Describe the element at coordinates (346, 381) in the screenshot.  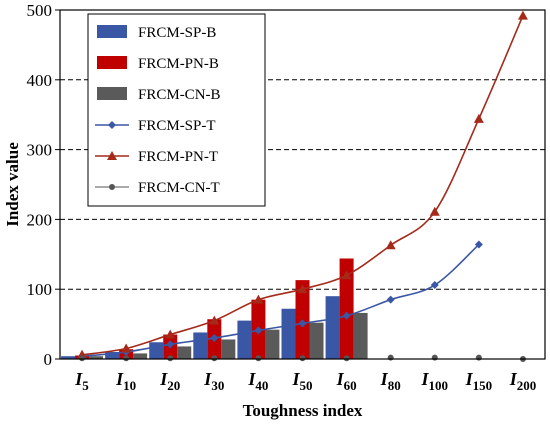
I see `x-tick-label: I60` at that location.